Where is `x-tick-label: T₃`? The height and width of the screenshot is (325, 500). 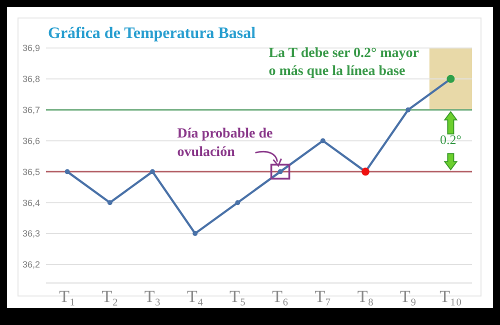 x-tick-label: T₃ is located at coordinates (152, 296).